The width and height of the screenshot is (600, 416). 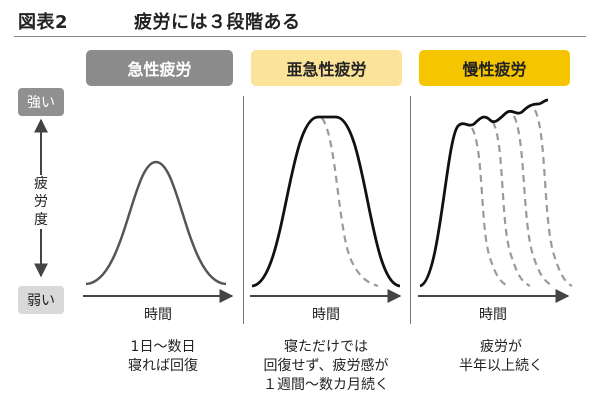 I want to click on time-label-subacute: 時間, so click(x=326, y=315).